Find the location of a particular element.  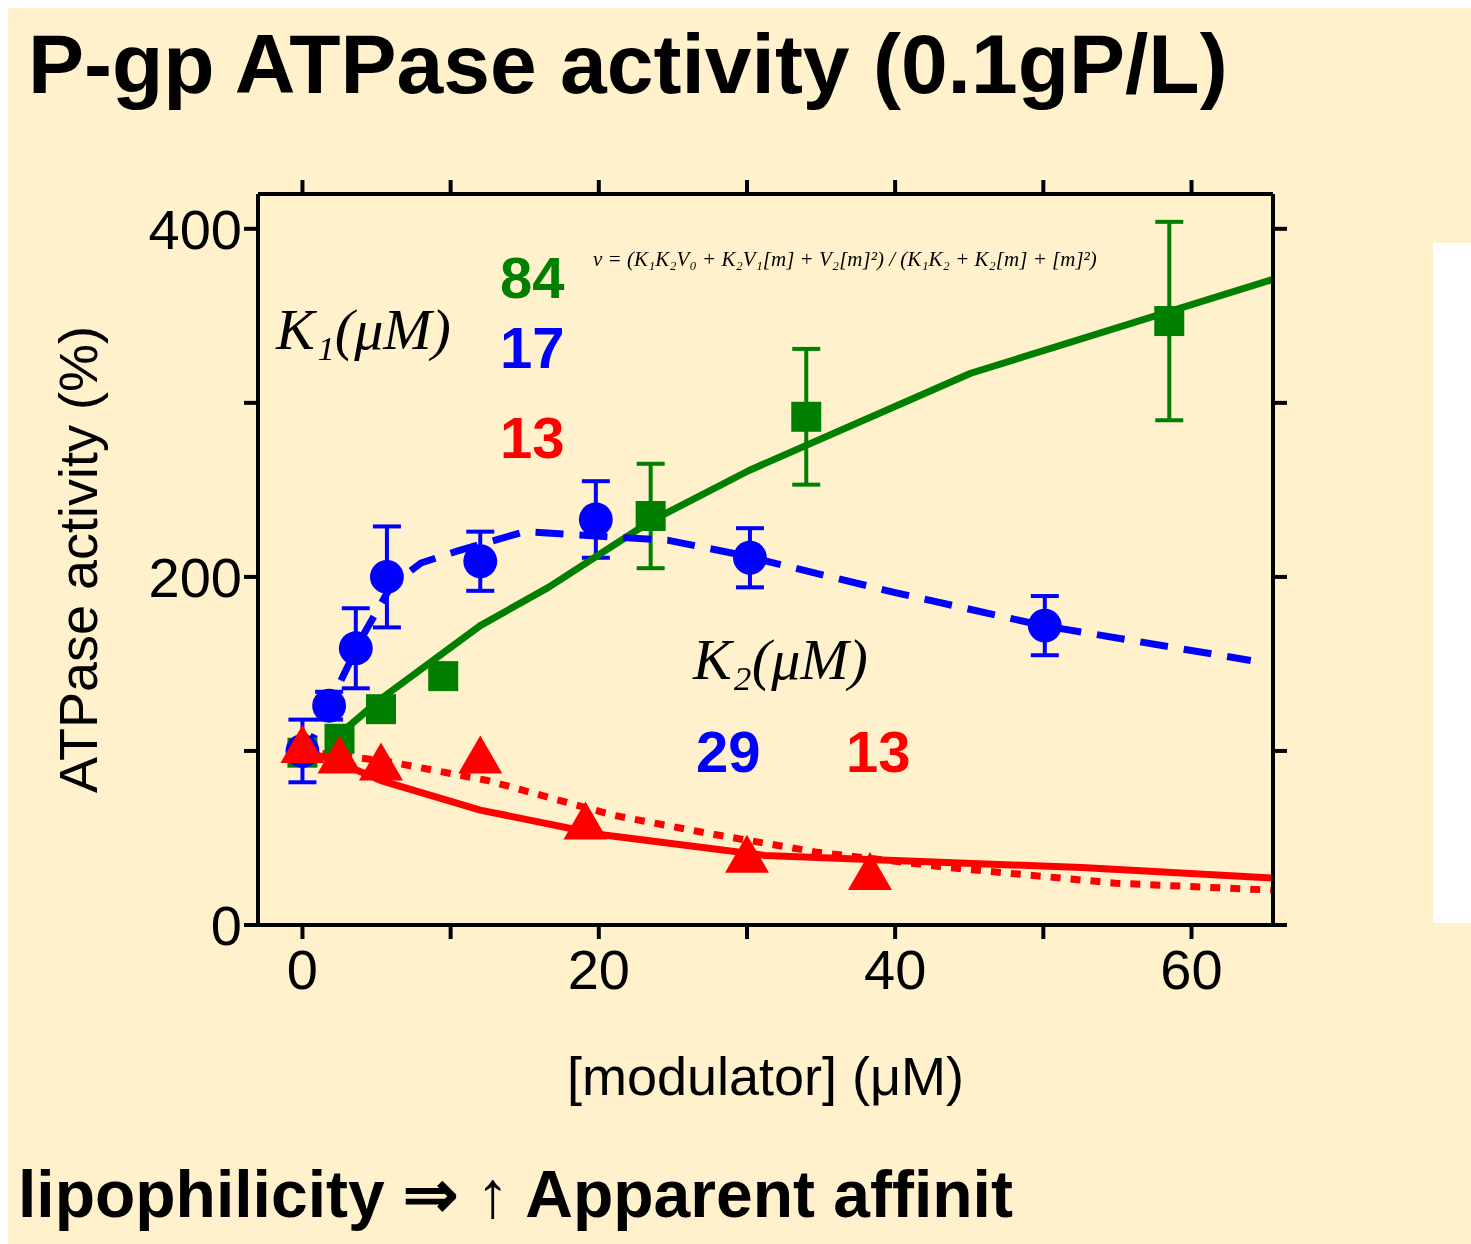

annotation: v = (K₁K₂V₀ + K₂V₁[m] + V₂[m]²) / (K₁K₂ + K₂[m] + [m]²) is located at coordinates (845, 259).